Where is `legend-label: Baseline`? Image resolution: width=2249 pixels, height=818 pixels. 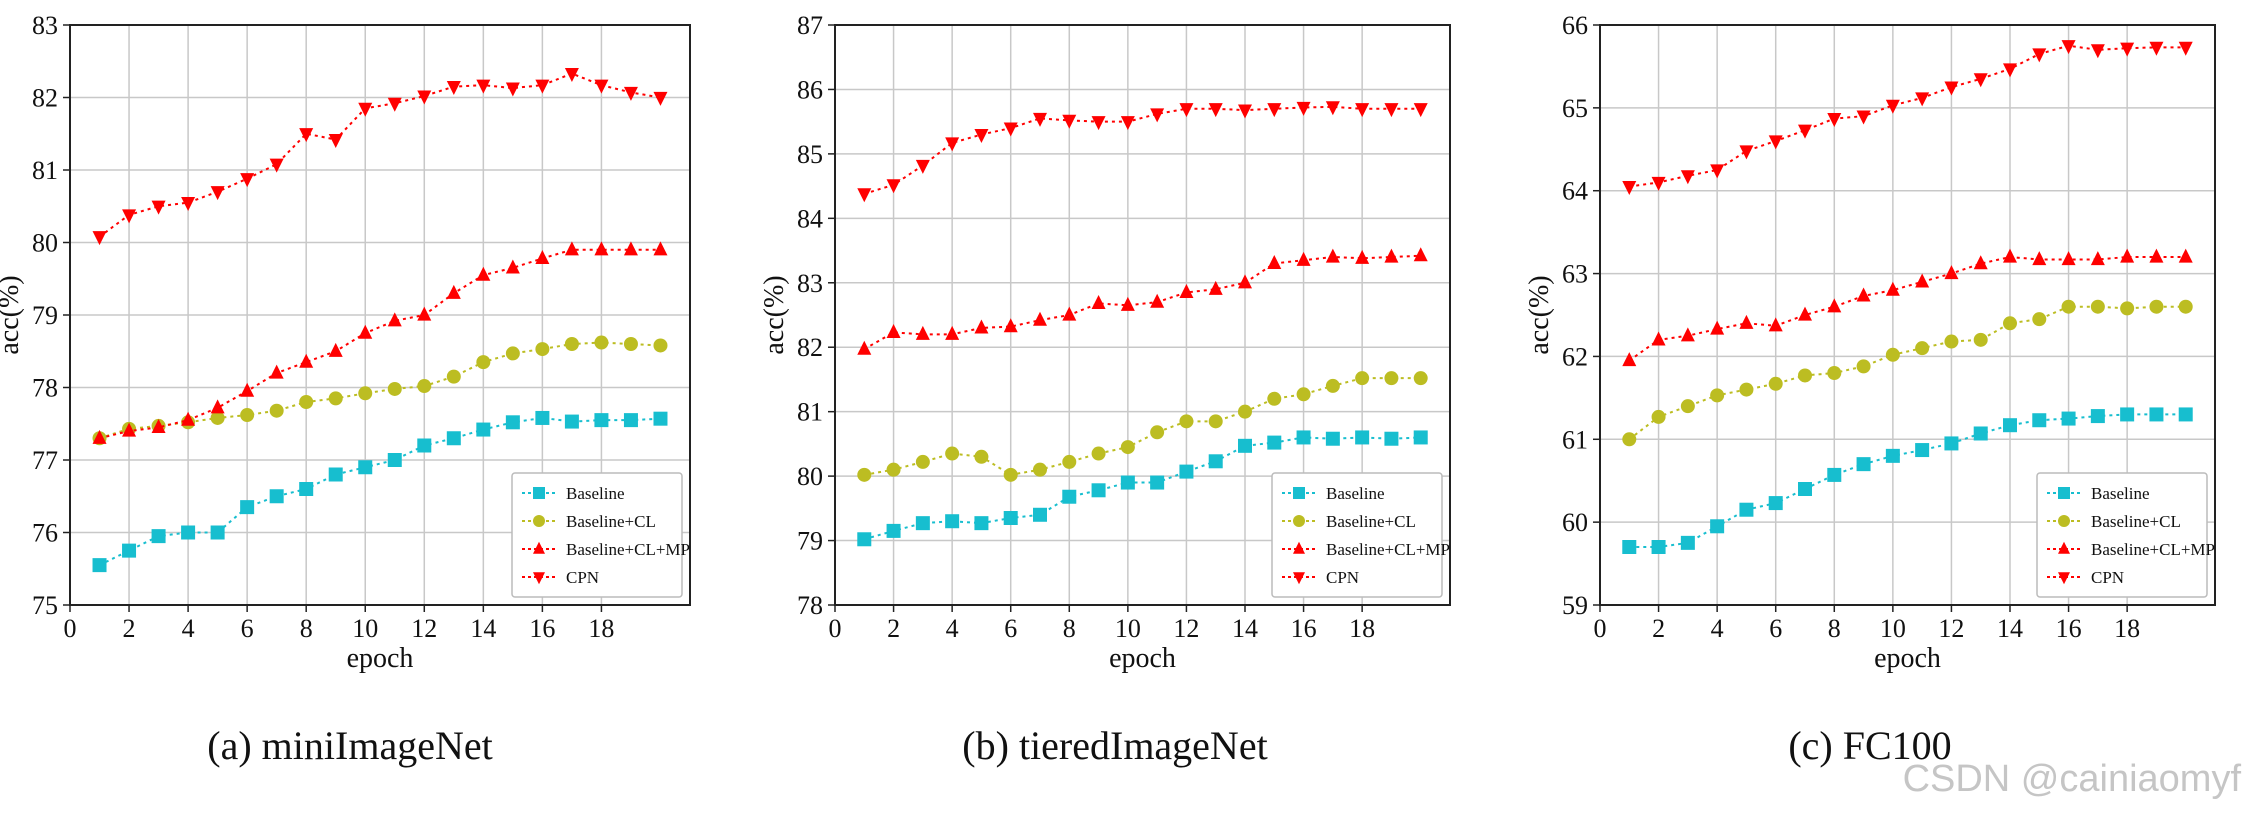 legend-label: Baseline is located at coordinates (1355, 493).